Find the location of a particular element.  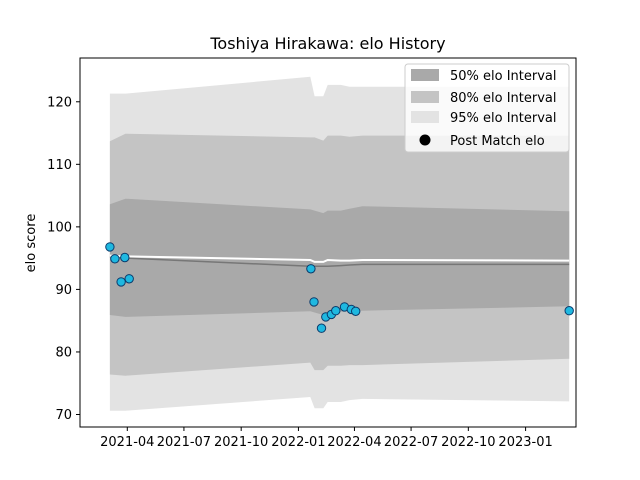

legend-box is located at coordinates (487, 108).